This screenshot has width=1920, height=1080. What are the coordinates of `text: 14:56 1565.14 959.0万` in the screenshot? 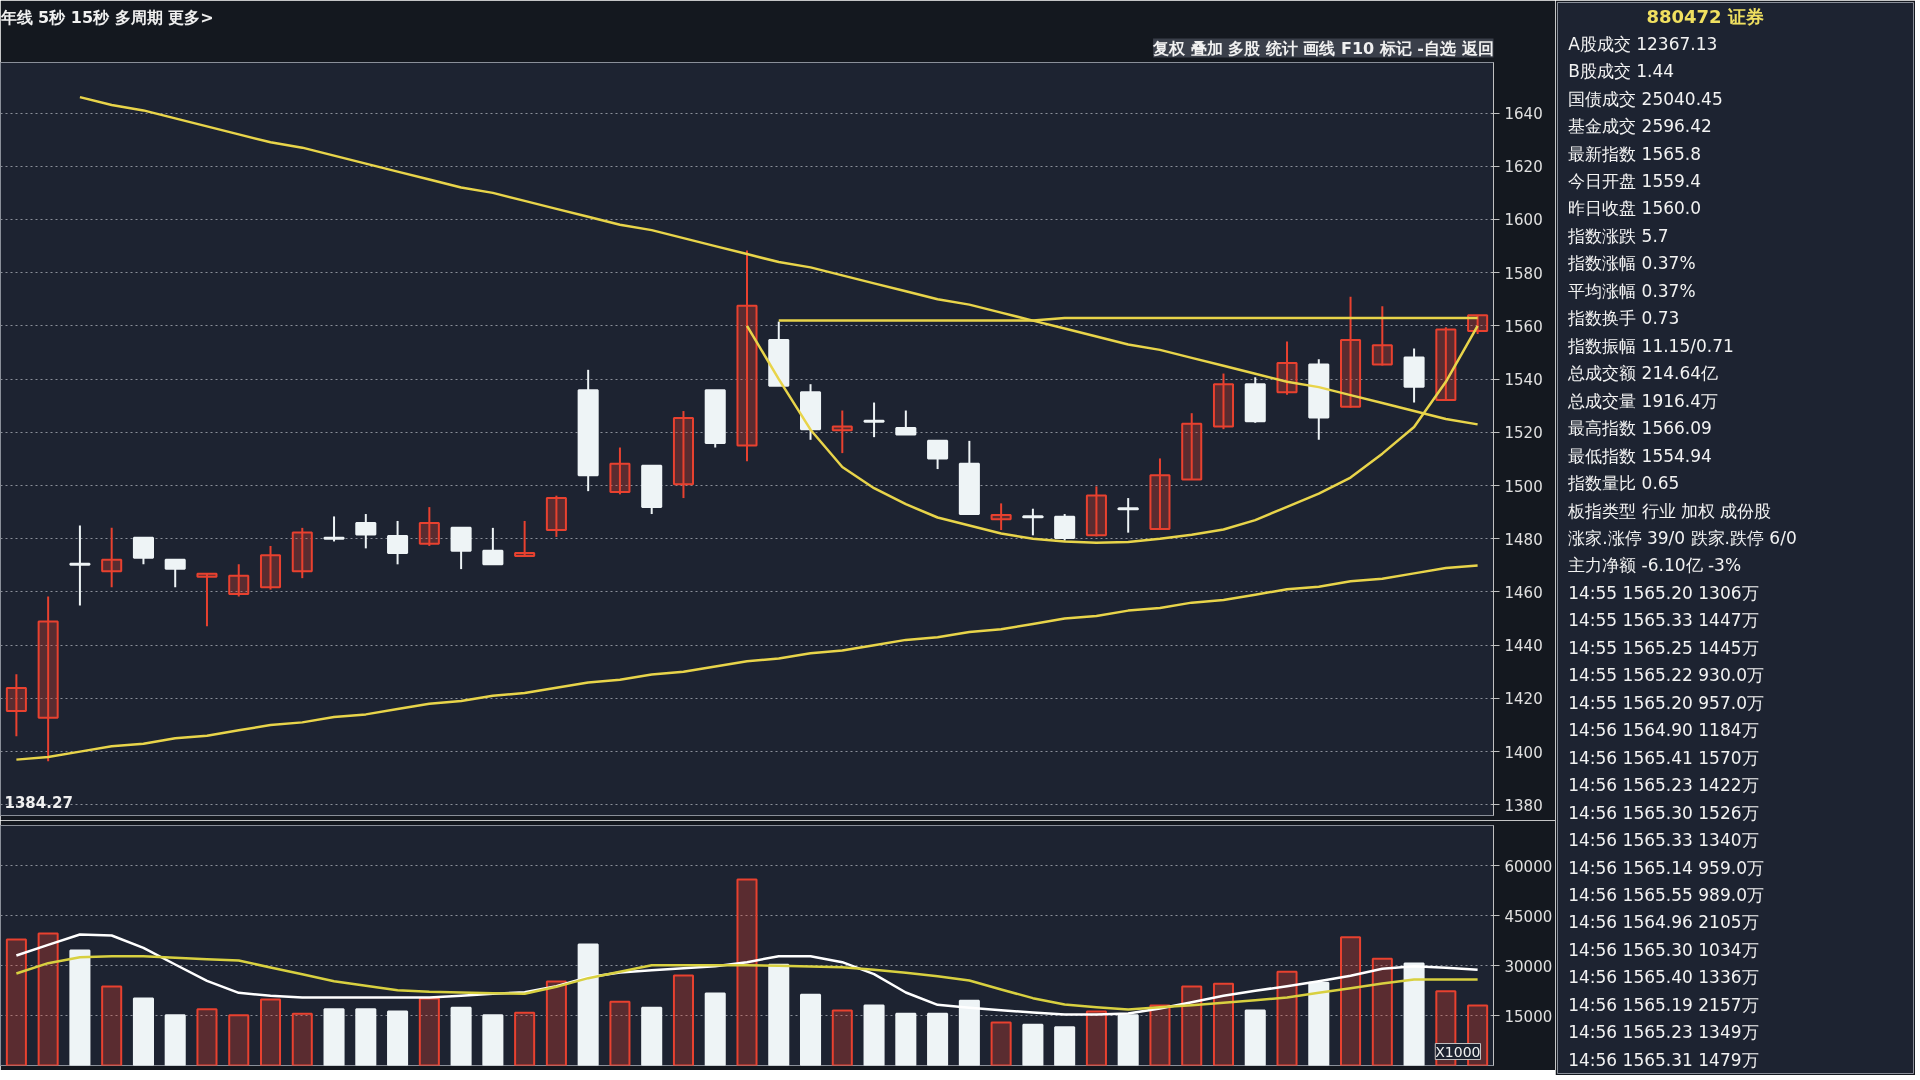 It's located at (1666, 867).